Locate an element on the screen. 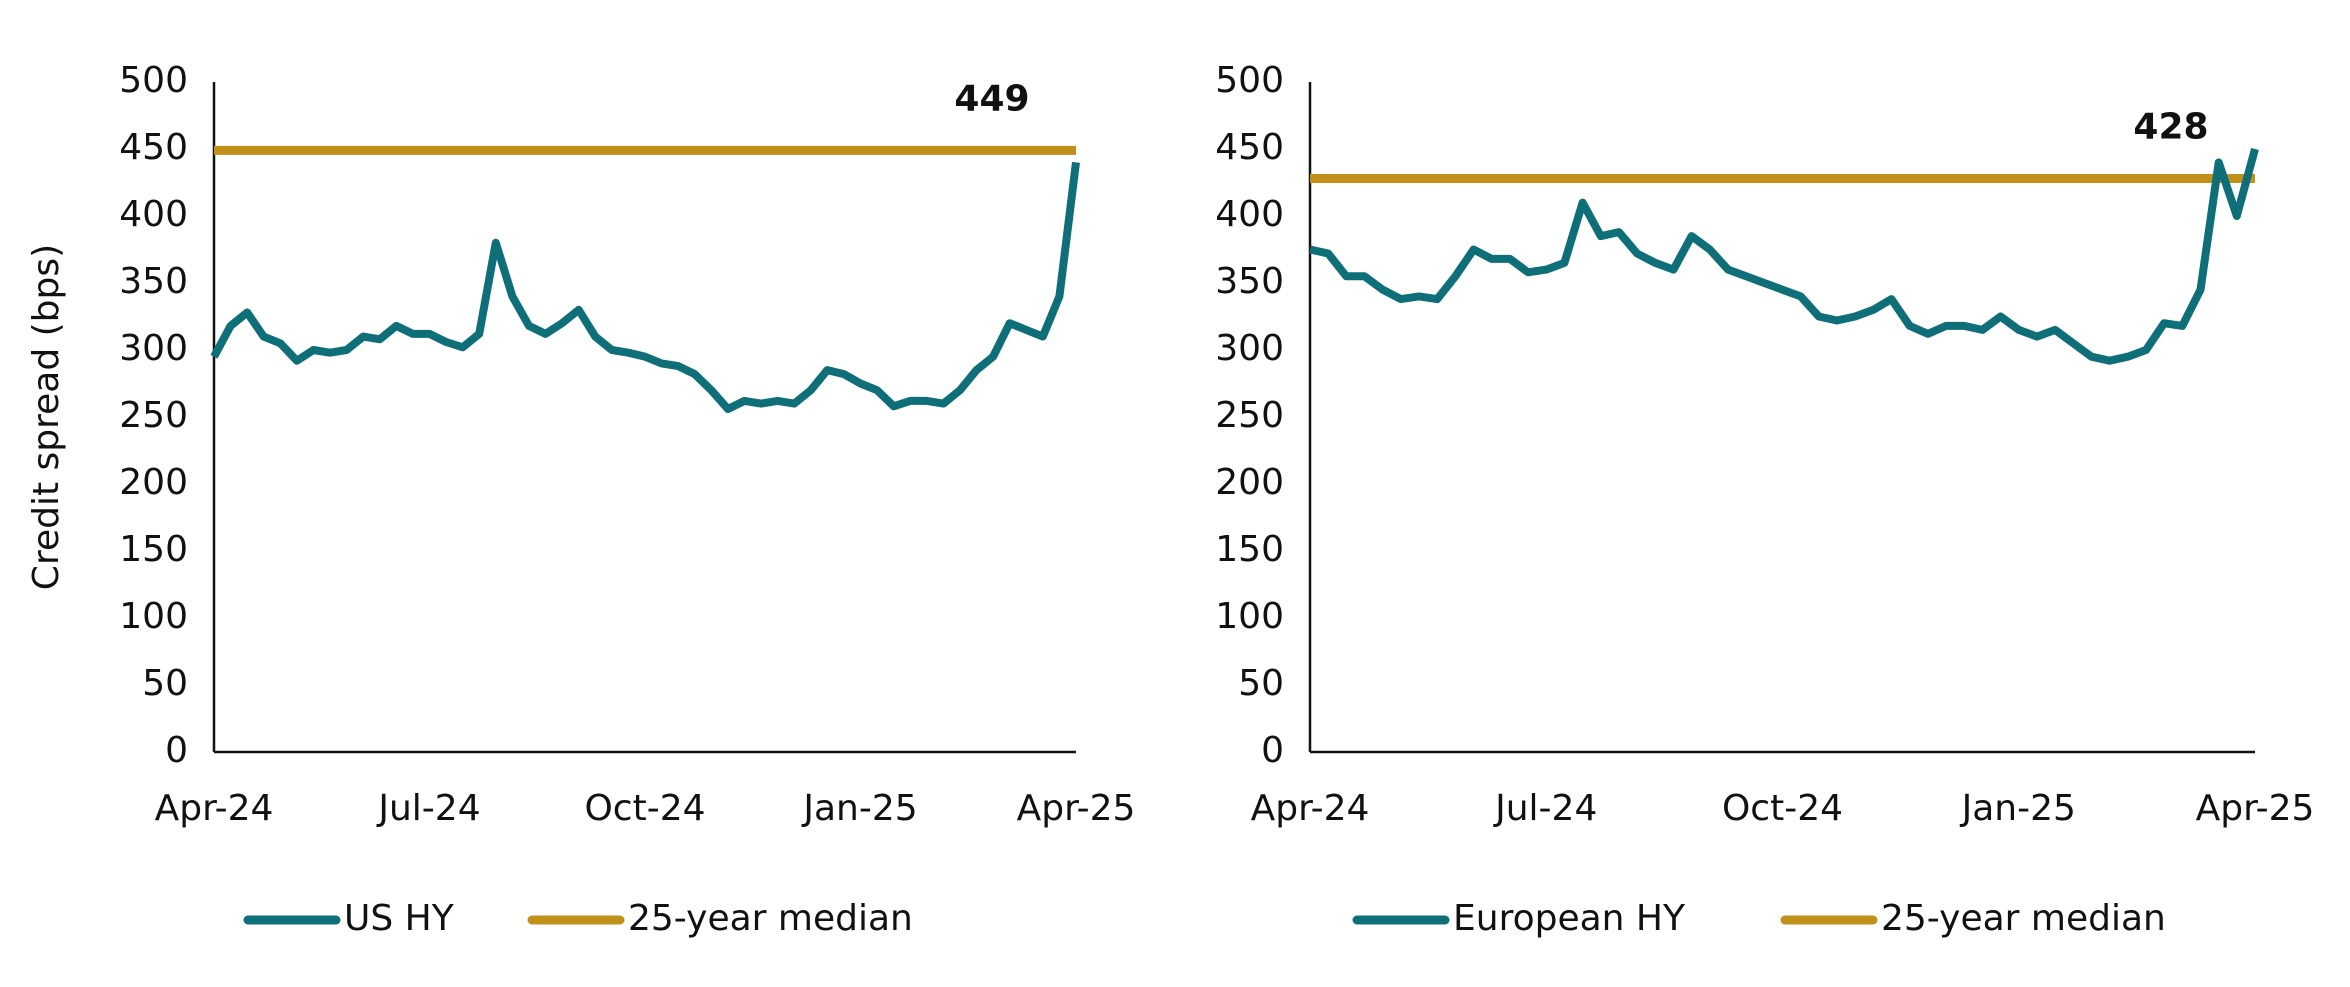  y-axis-label: Credit spread (bps) is located at coordinates (46, 417).